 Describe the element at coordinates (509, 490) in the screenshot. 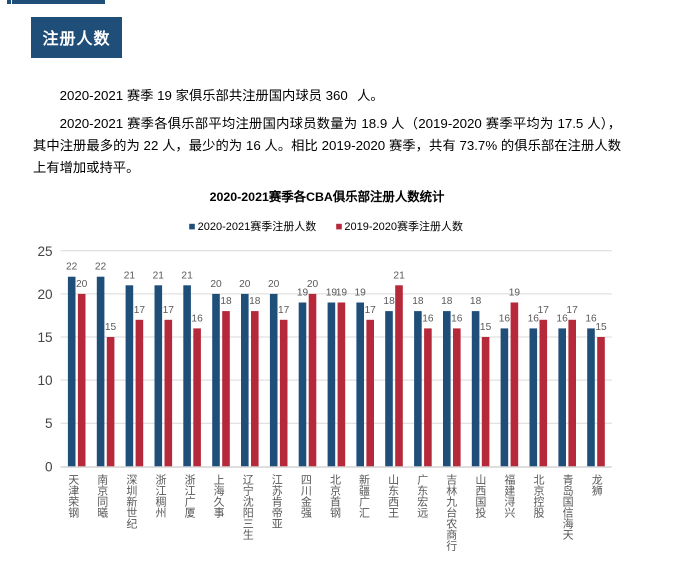

I see `svg-text: 建` at that location.